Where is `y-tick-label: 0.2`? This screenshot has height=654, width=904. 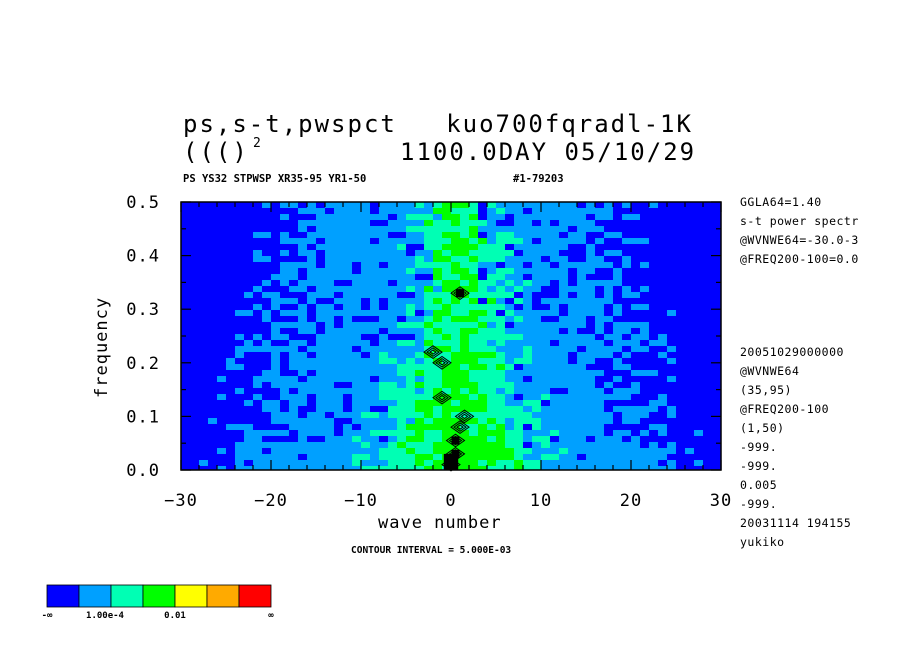
y-tick-label: 0.2 is located at coordinates (143, 364).